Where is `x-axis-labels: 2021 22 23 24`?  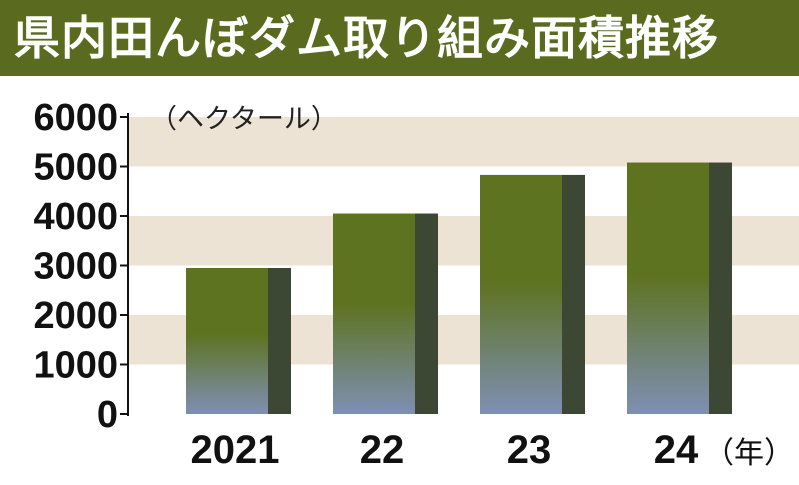
x-axis-labels: 2021 22 23 24 is located at coordinates (445, 450).